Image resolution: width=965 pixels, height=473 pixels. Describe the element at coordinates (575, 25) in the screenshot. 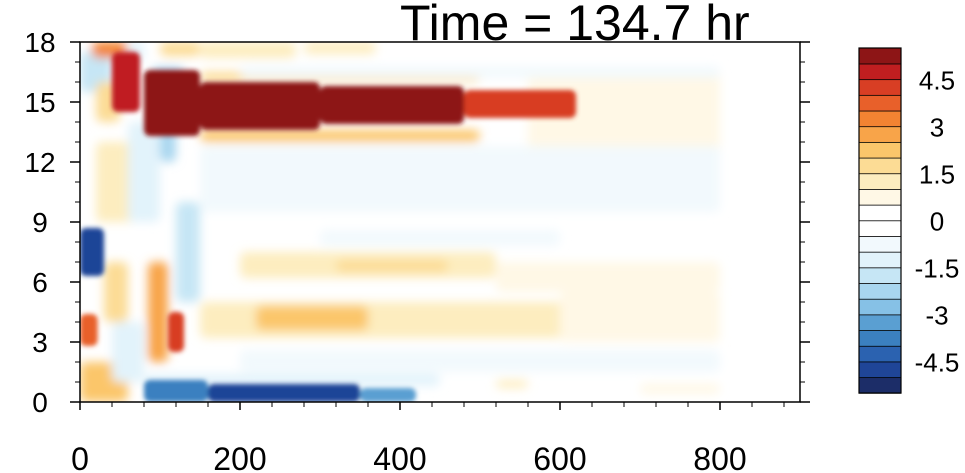

I see `chart-title: Time = 134.7 hr` at that location.